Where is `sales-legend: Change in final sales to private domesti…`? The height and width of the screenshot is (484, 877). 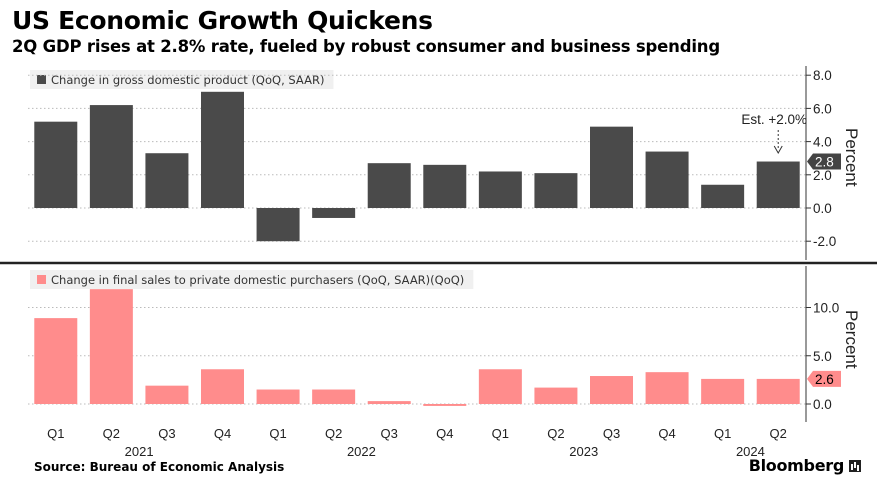 sales-legend: Change in final sales to private domesti… is located at coordinates (252, 279).